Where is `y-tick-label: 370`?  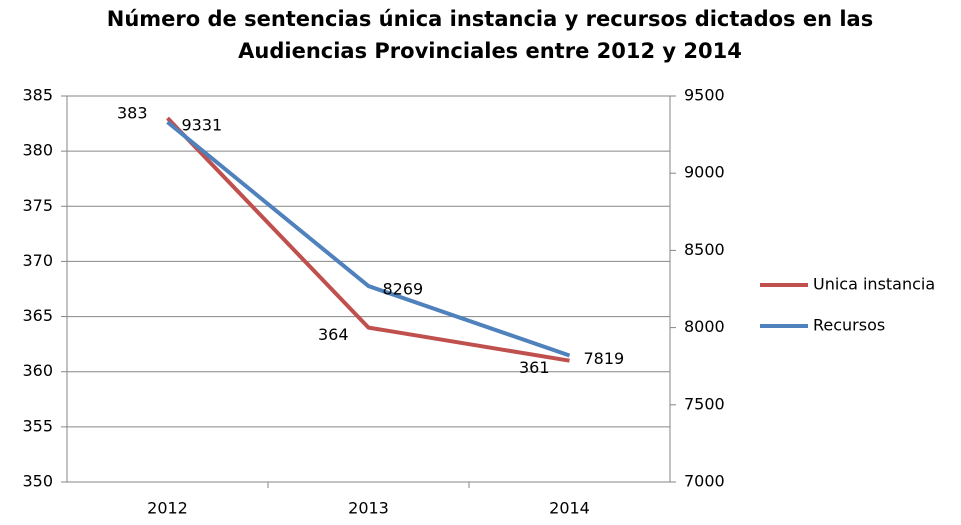
y-tick-label: 370 is located at coordinates (37, 260).